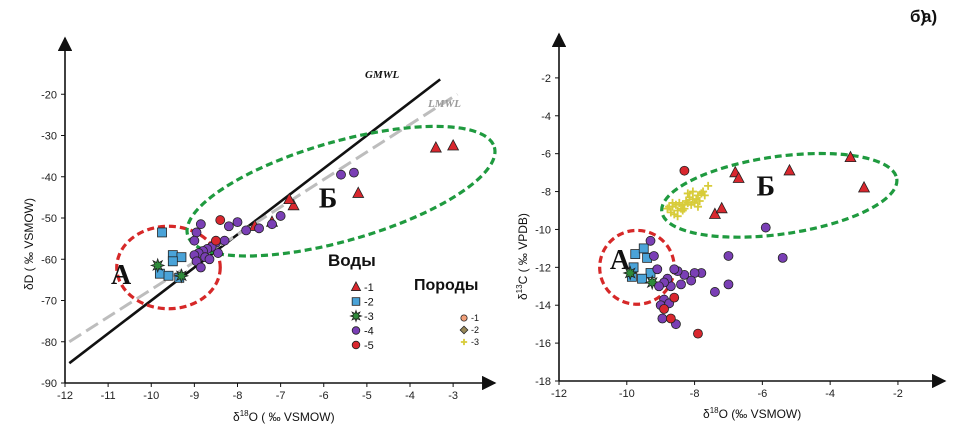 The height and width of the screenshot is (441, 974). Describe the element at coordinates (898, 394) in the screenshot. I see `x-tick-label: -2` at that location.